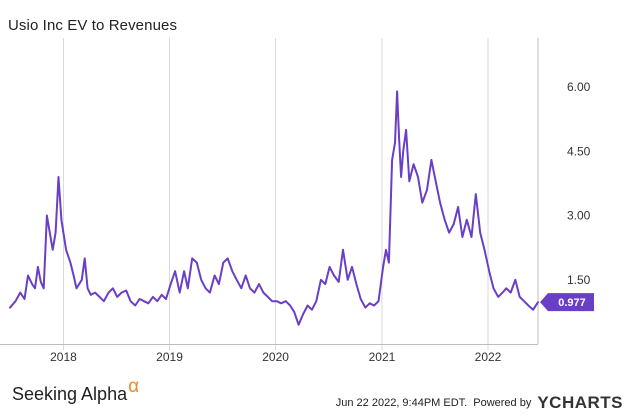 This screenshot has width=635, height=417. I want to click on alpha-icon: α, so click(134, 386).